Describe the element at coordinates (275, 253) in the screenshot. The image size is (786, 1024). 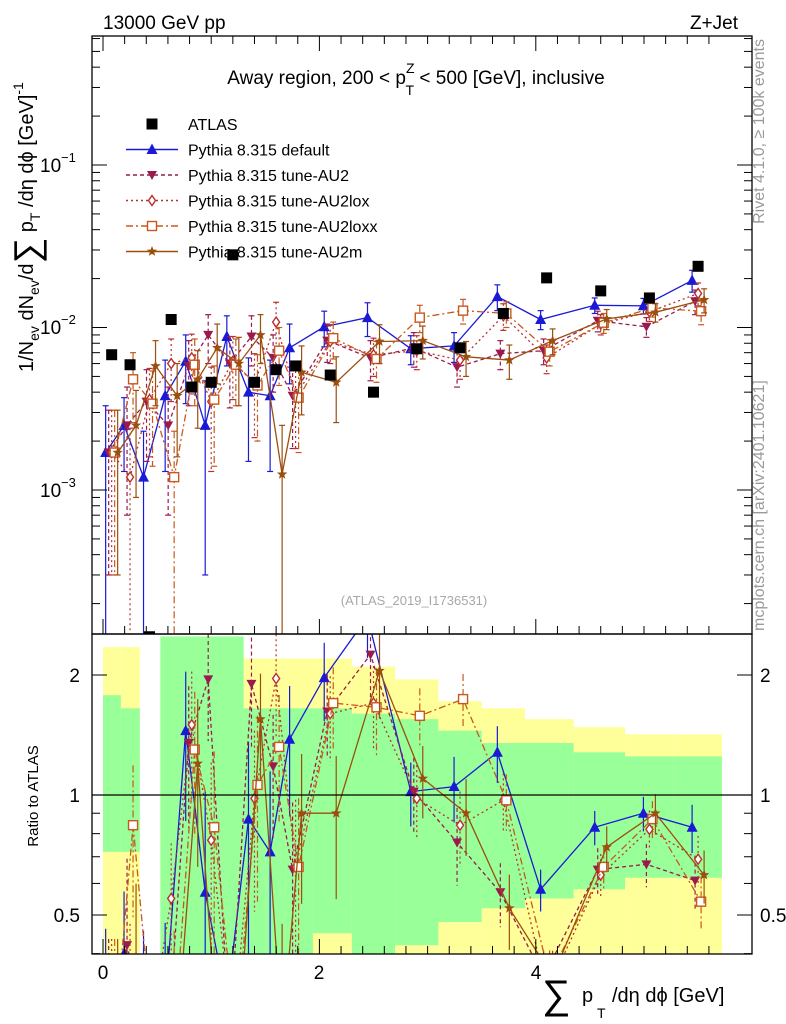
I see `legend-label: Pythia 8.315 tune-AU2m` at that location.